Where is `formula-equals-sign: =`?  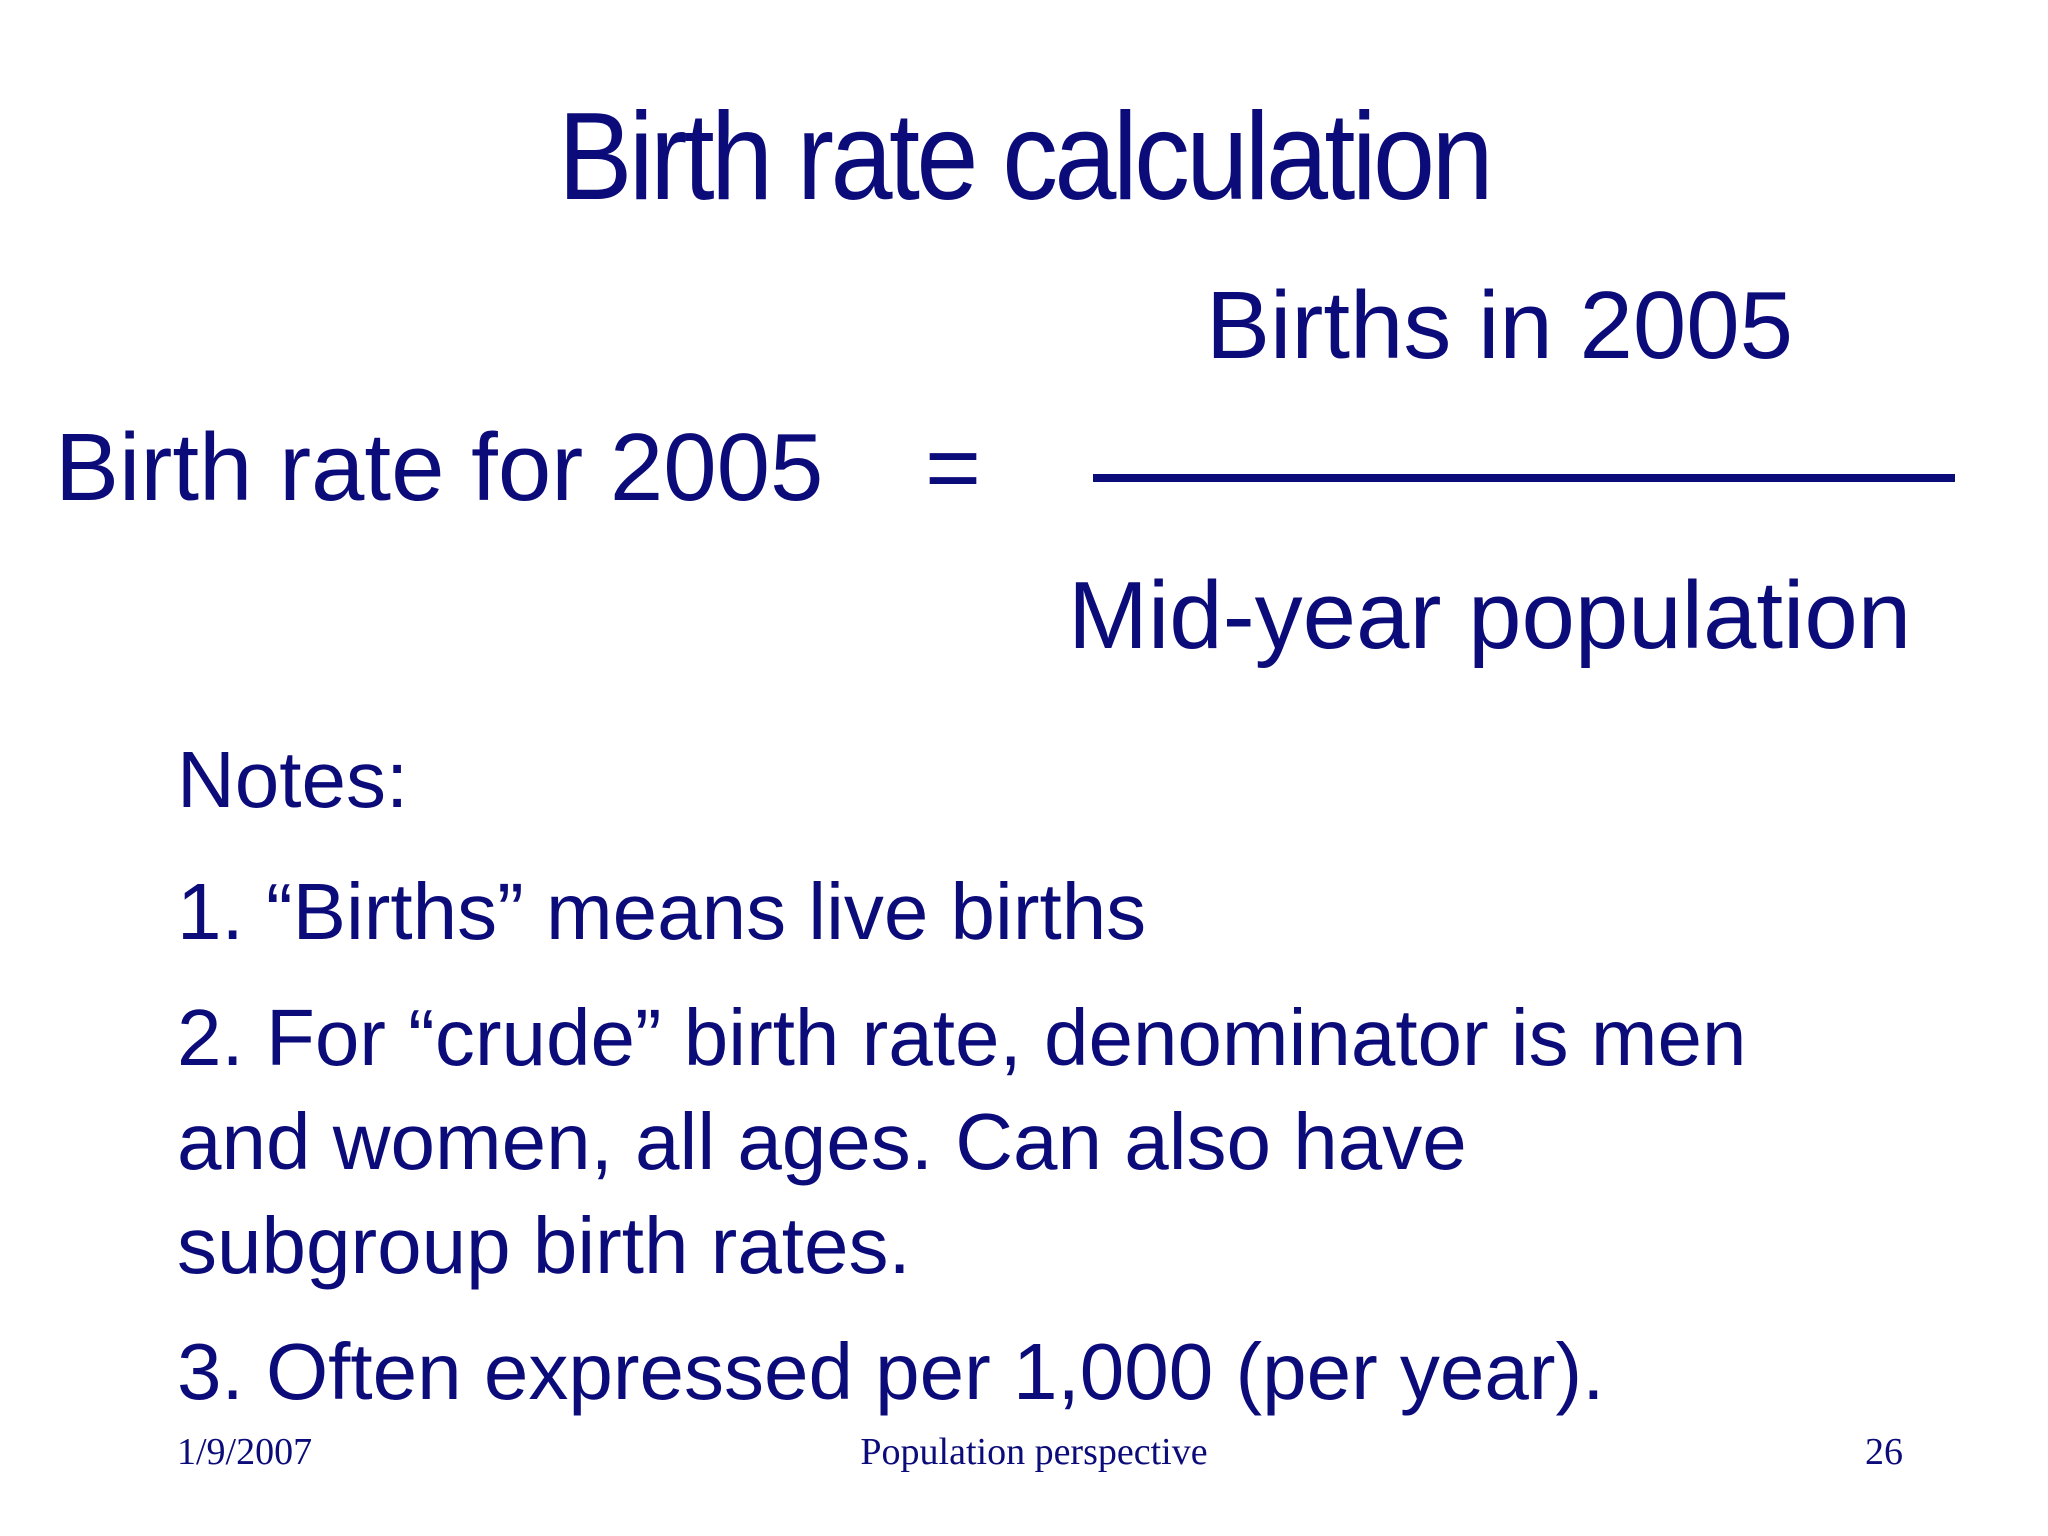
formula-equals-sign: = is located at coordinates (953, 467).